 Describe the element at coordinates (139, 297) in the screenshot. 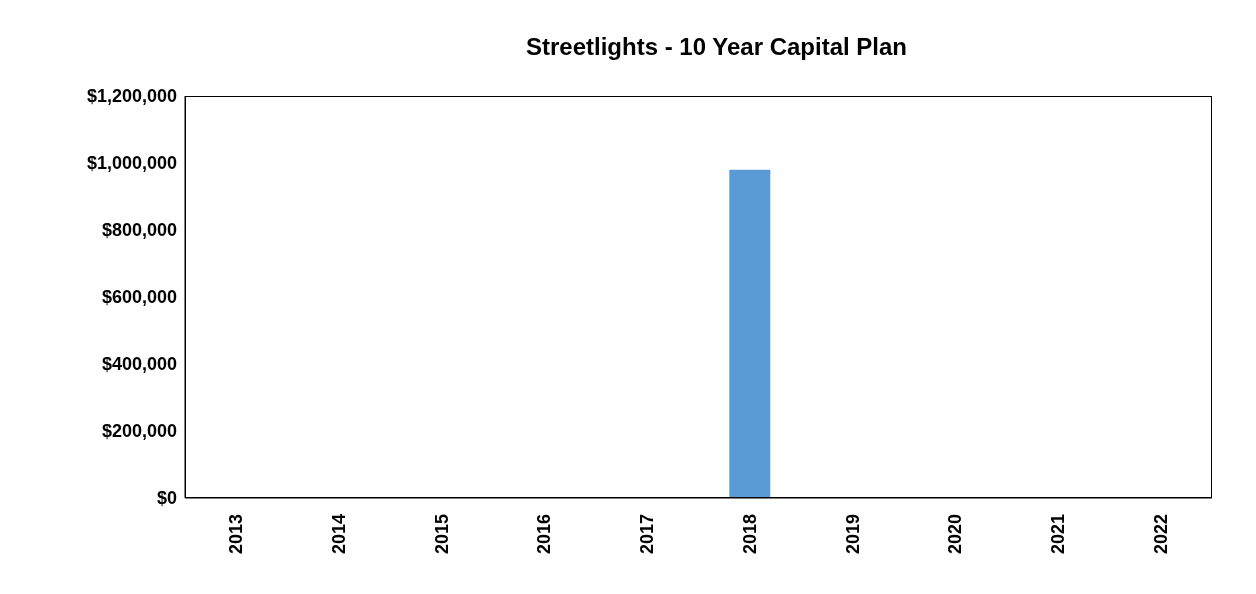

I see `y-tick-label: $600,000` at that location.